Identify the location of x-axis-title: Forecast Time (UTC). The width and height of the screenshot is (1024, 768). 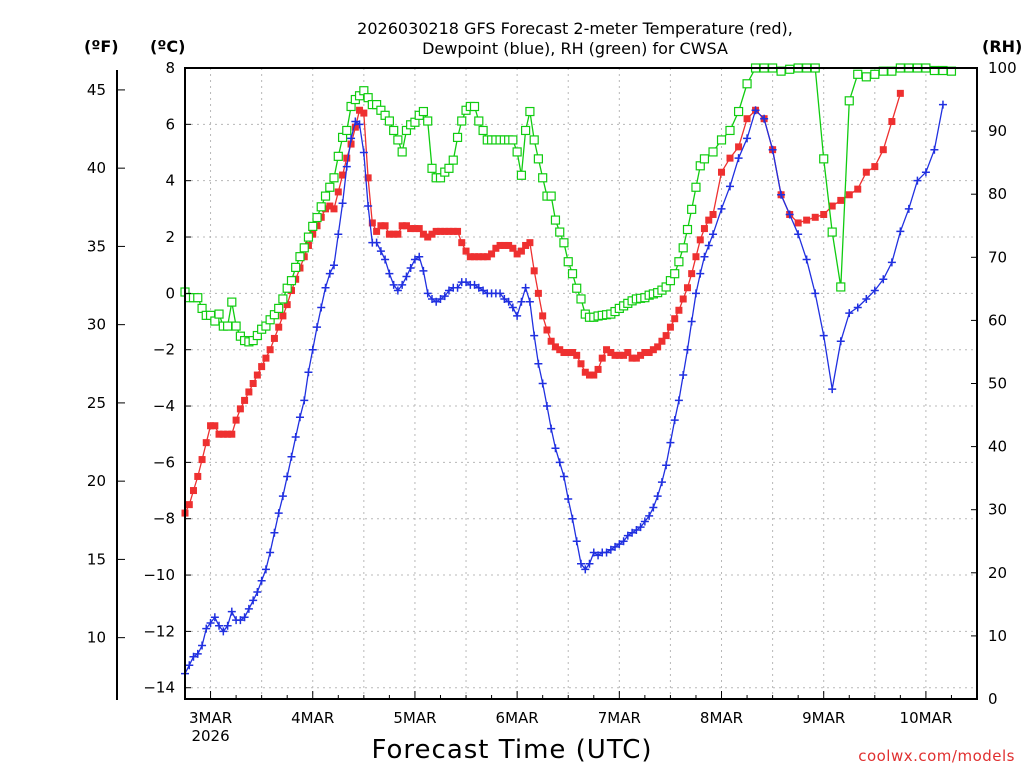
(511, 750).